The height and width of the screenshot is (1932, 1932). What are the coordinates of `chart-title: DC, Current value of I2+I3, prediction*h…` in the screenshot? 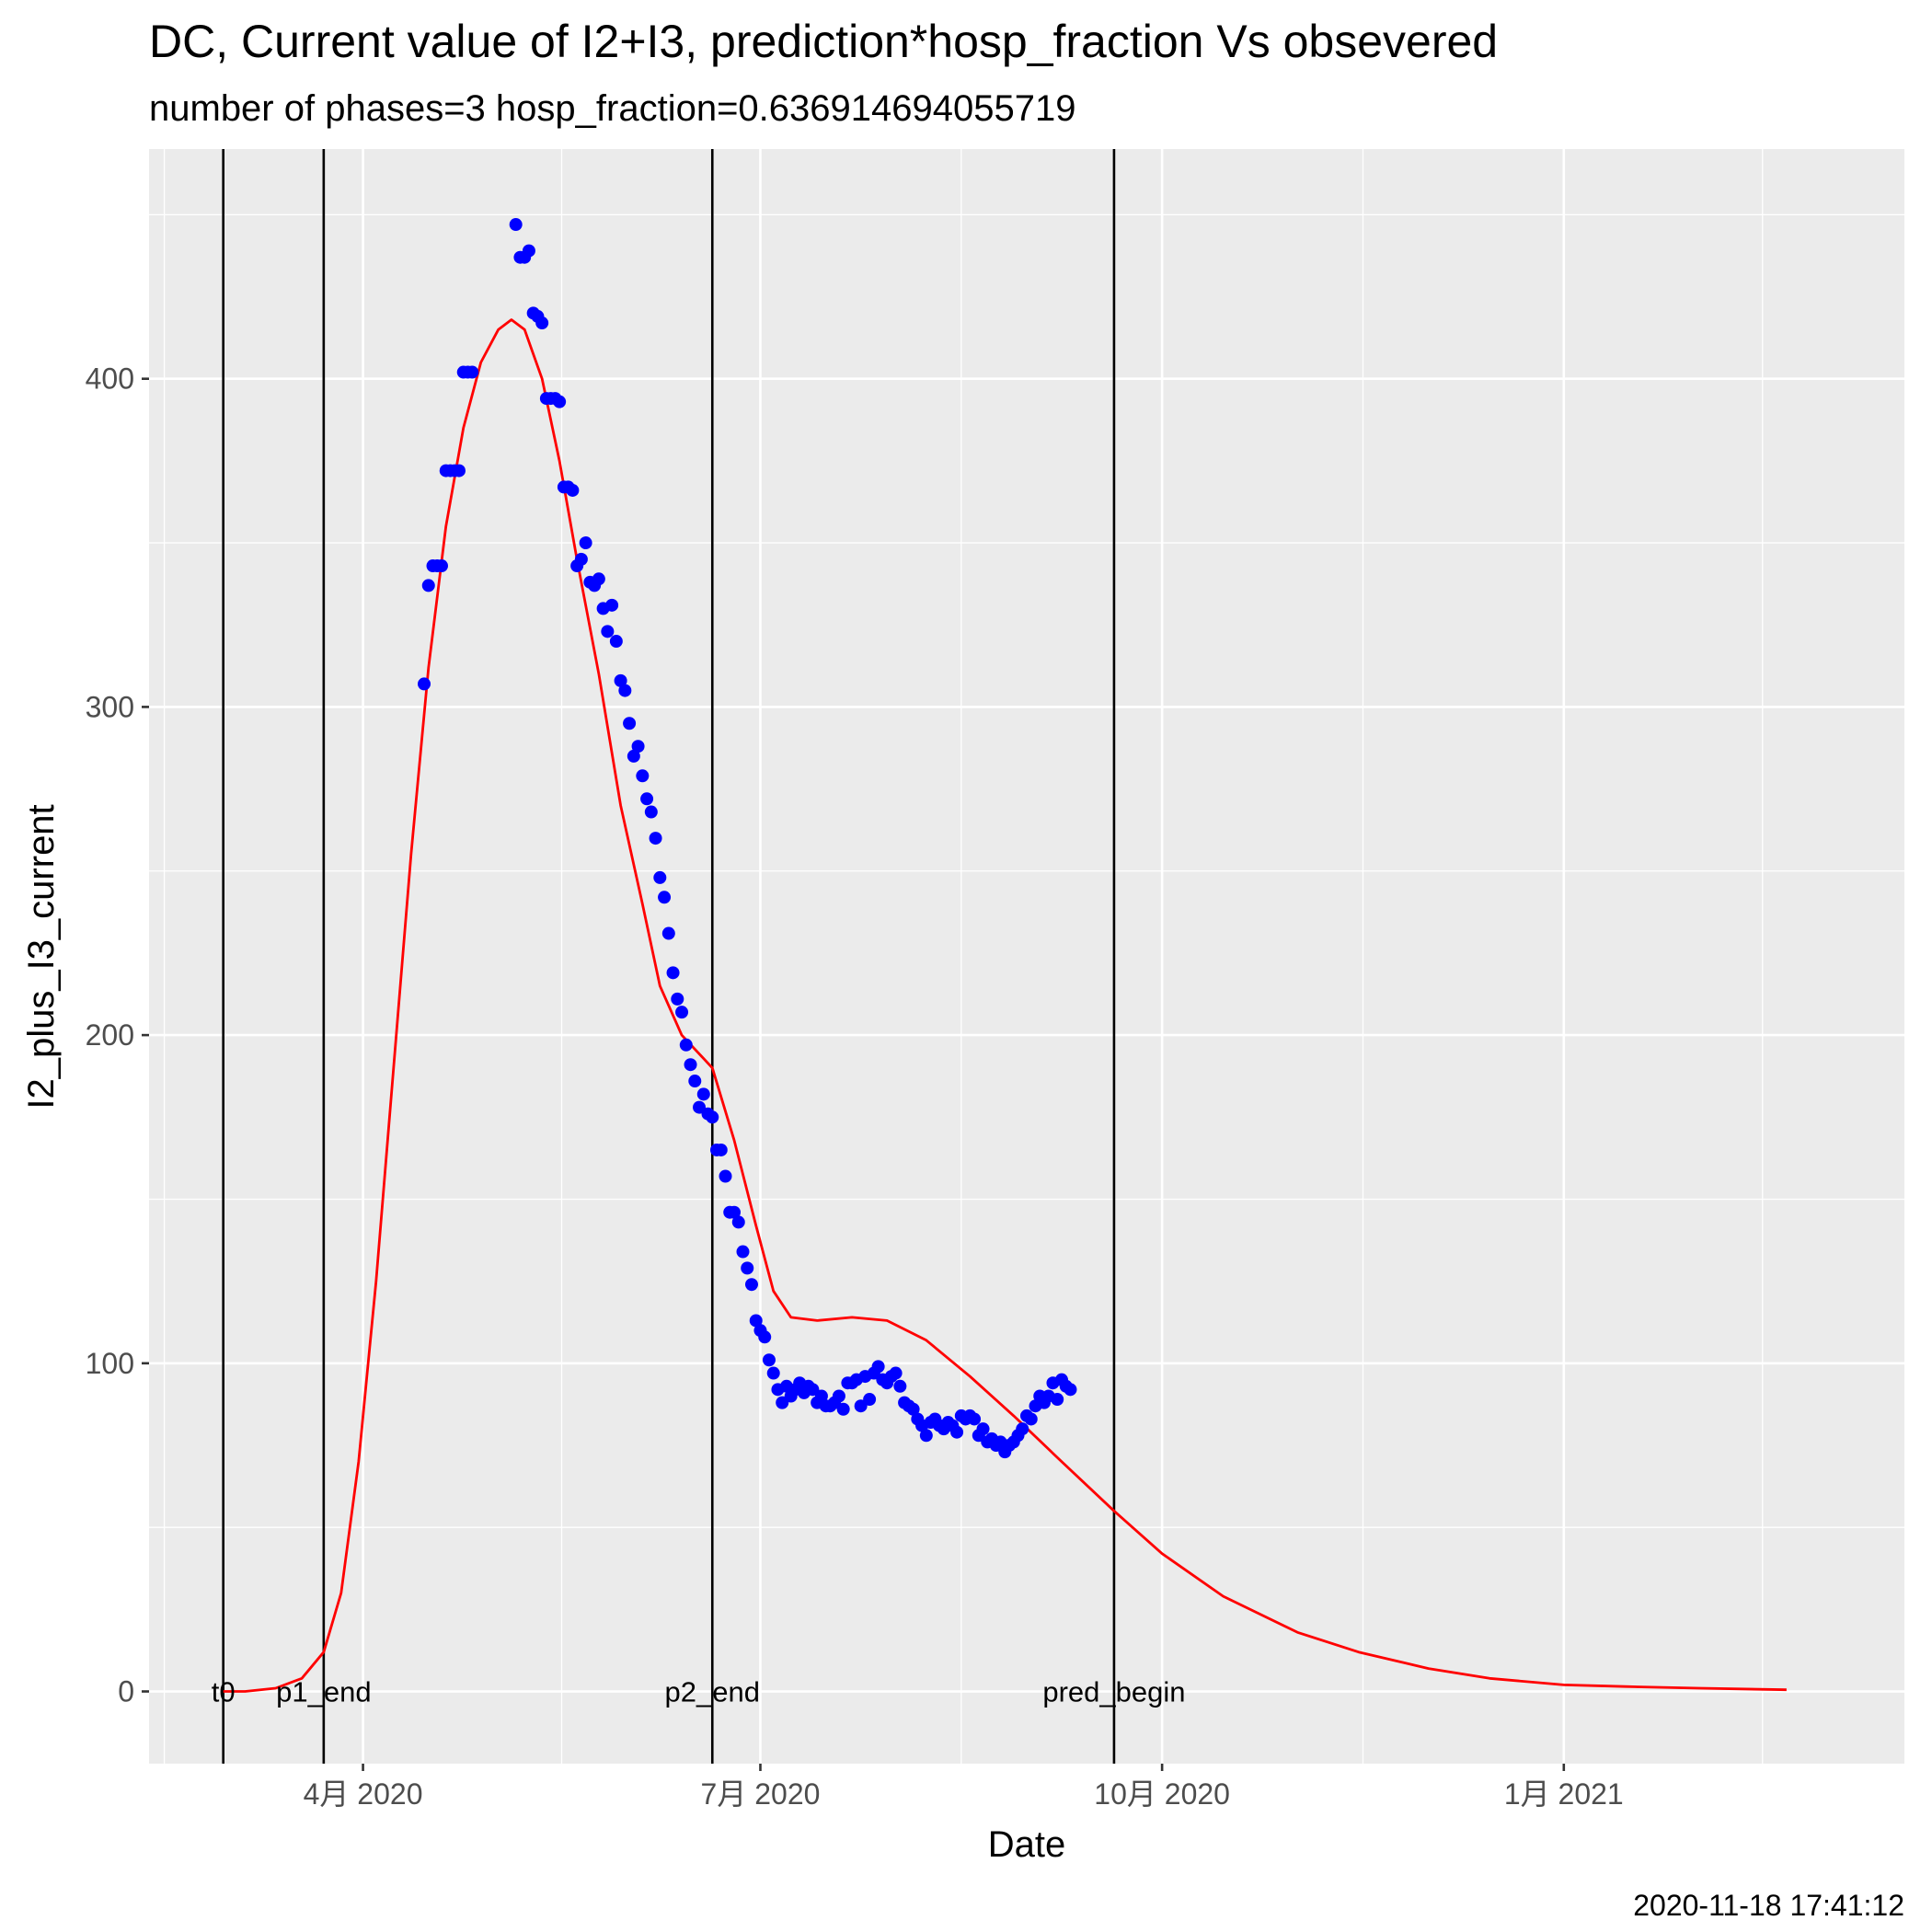 It's located at (823, 41).